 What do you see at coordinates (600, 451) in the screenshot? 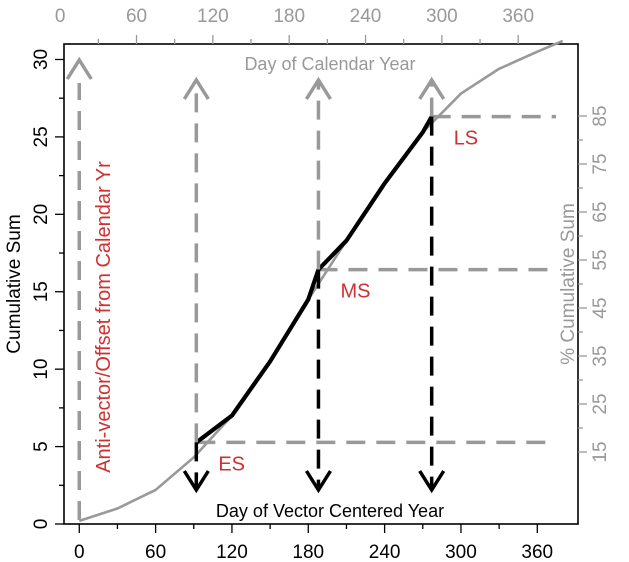
I see `y-right-tick-label: 15` at bounding box center [600, 451].